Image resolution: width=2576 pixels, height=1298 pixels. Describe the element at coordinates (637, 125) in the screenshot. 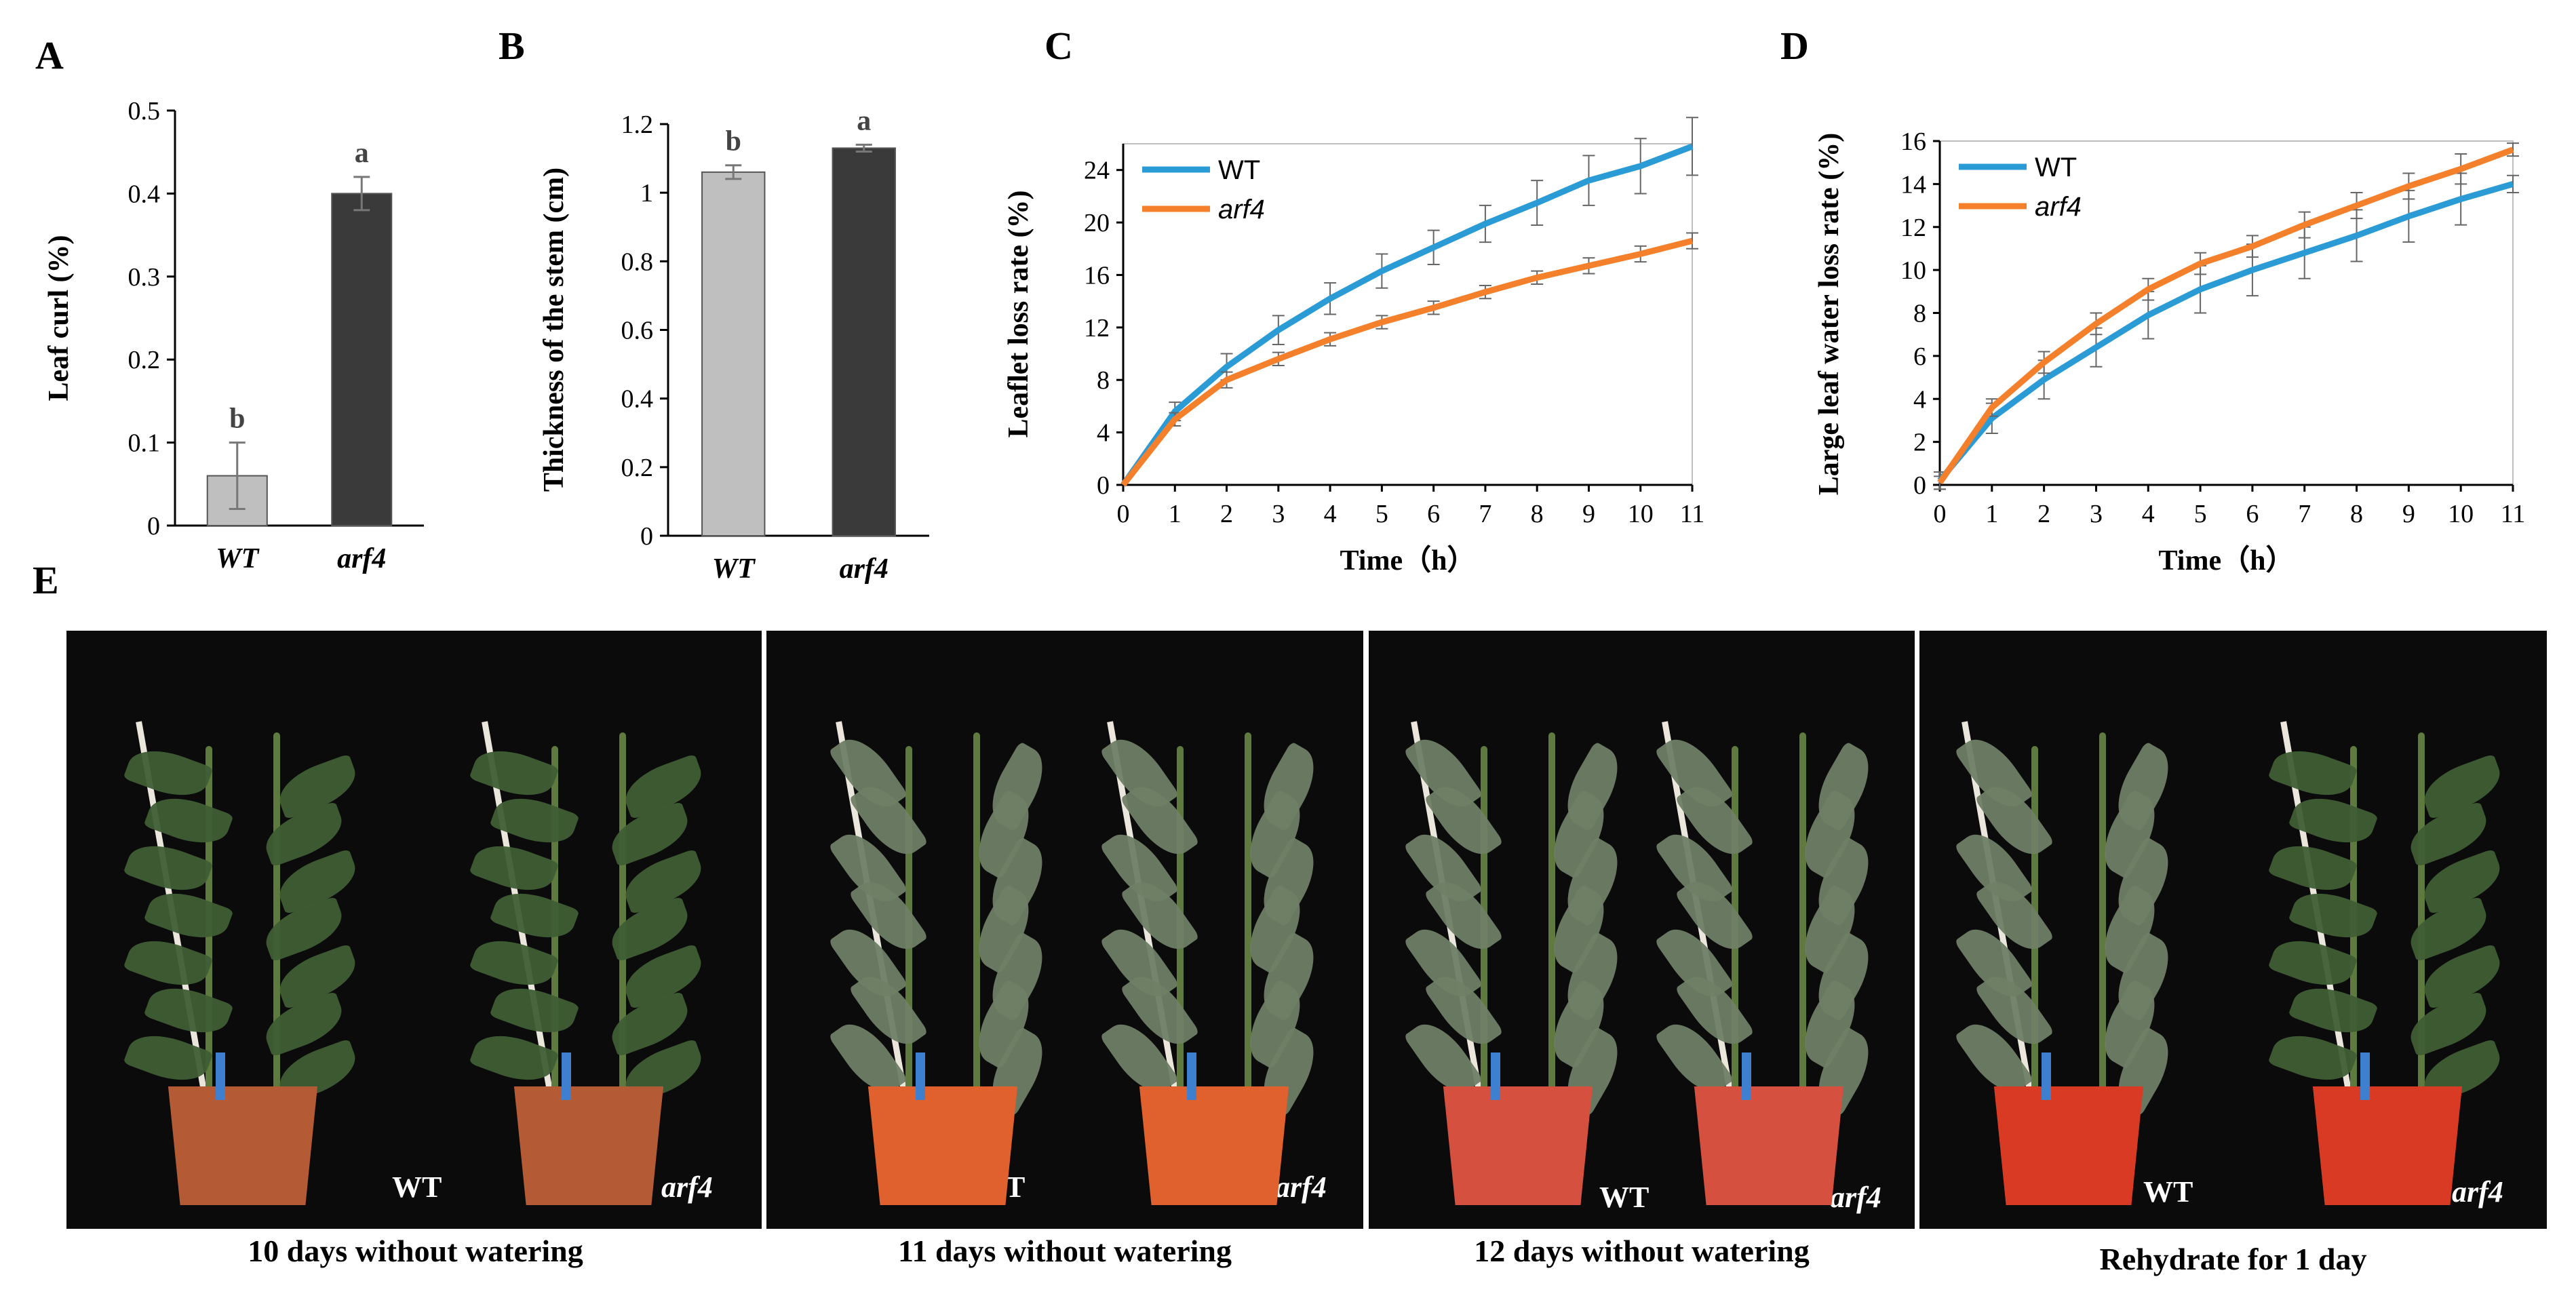

I see `y-tick-label: 1.2` at that location.